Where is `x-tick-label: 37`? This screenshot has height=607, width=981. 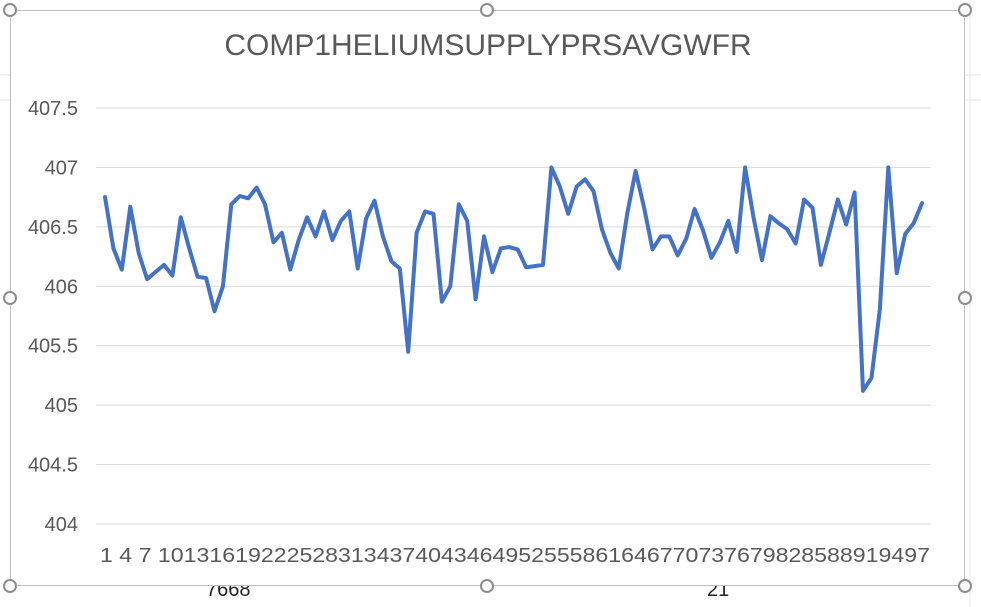
x-tick-label: 37 is located at coordinates (403, 556).